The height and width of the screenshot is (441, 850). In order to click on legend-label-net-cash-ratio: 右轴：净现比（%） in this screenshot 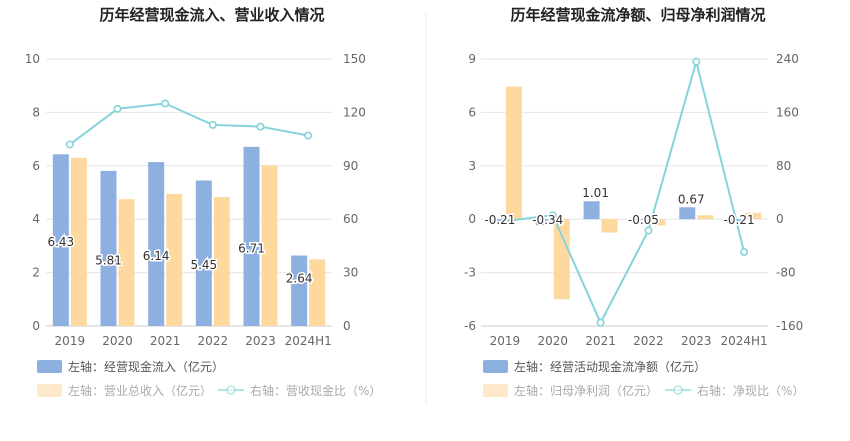, I will do `click(750, 390)`.